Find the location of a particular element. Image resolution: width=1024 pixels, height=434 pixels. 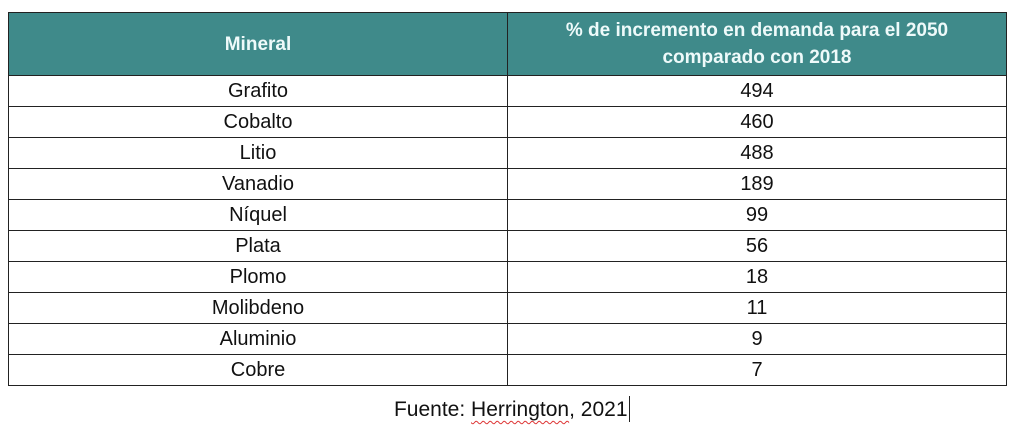

demand-increase-cell: 7 is located at coordinates (757, 370).